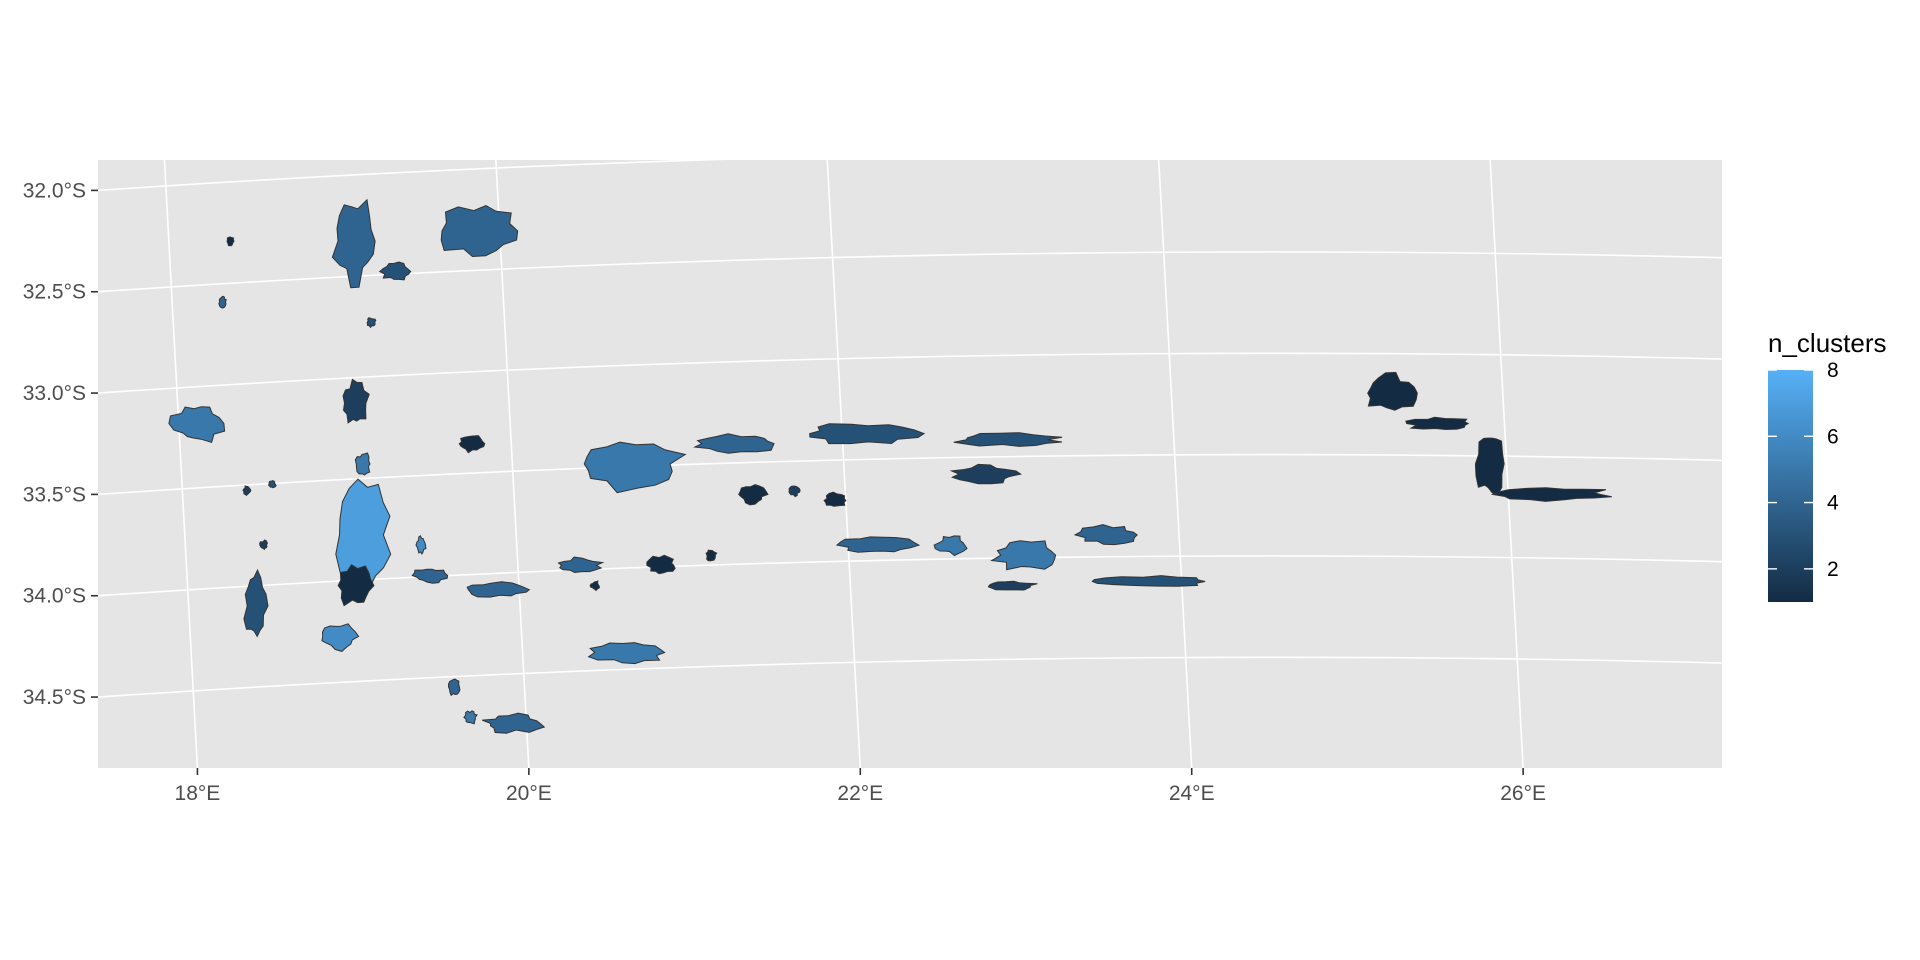  I want to click on x-tick-label: 20°E, so click(529, 793).